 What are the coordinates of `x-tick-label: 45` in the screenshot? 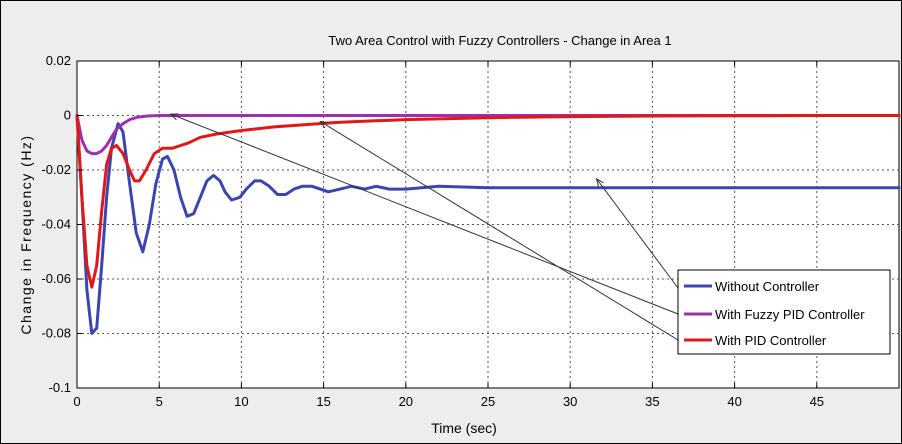 It's located at (817, 401).